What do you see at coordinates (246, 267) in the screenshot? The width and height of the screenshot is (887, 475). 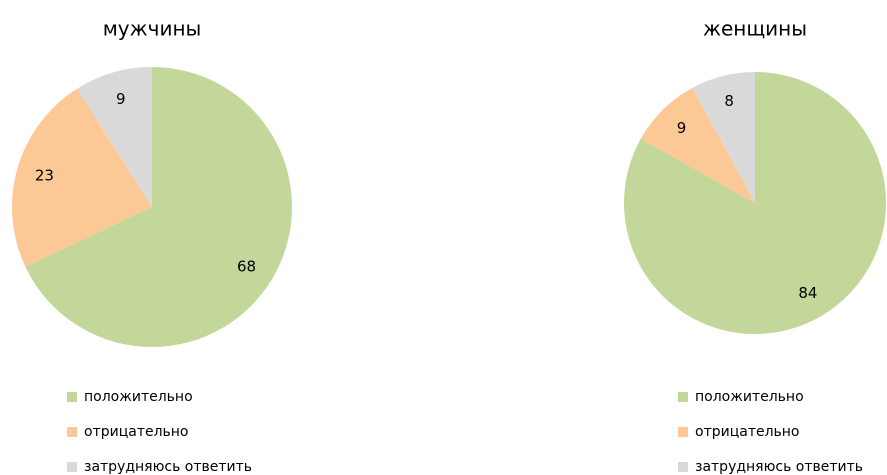 I see `data-label: 68` at bounding box center [246, 267].